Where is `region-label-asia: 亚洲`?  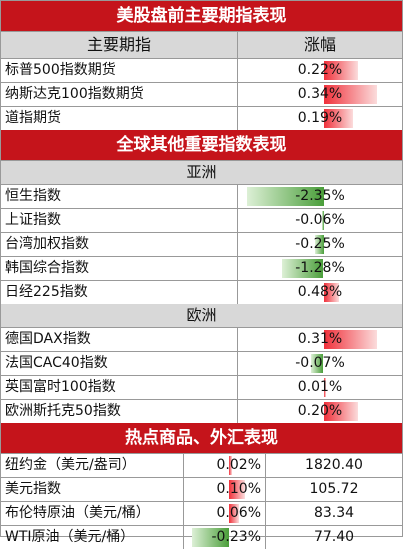 region-label-asia: 亚洲 is located at coordinates (201, 173).